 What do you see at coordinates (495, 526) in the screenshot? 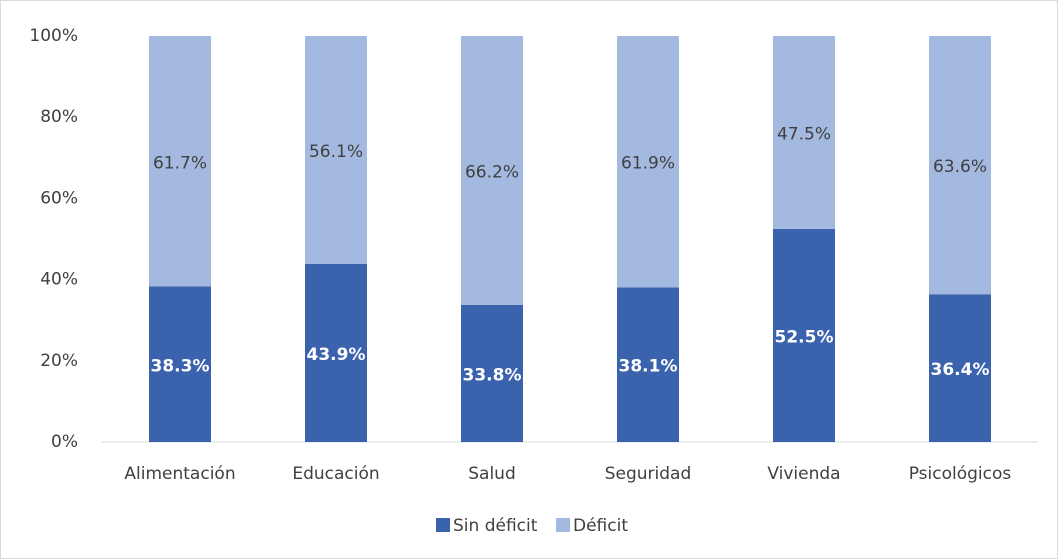
I see `legend-label: Sin déficit` at bounding box center [495, 526].